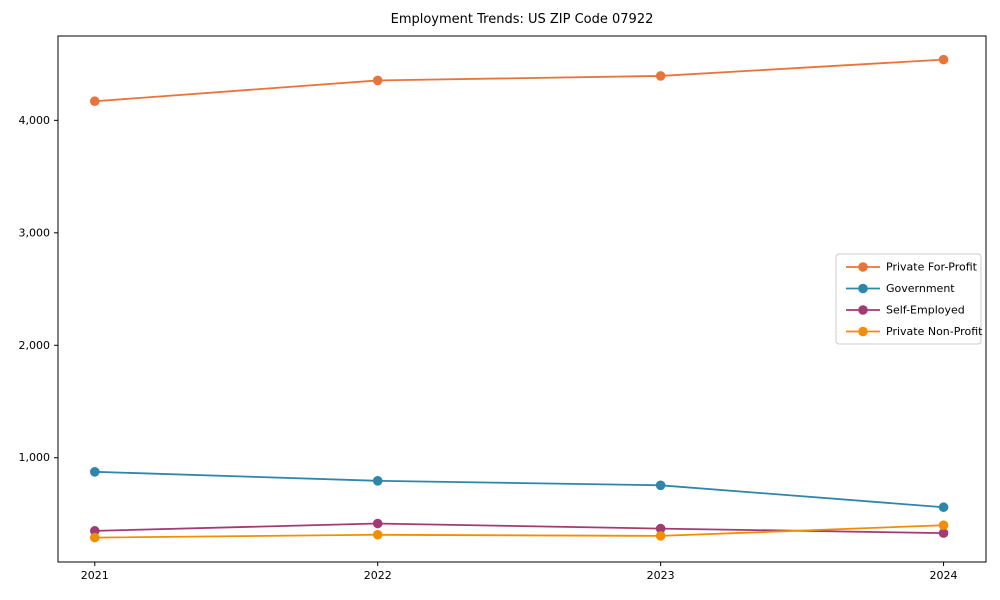  I want to click on x-tick-label: 2023, so click(661, 575).